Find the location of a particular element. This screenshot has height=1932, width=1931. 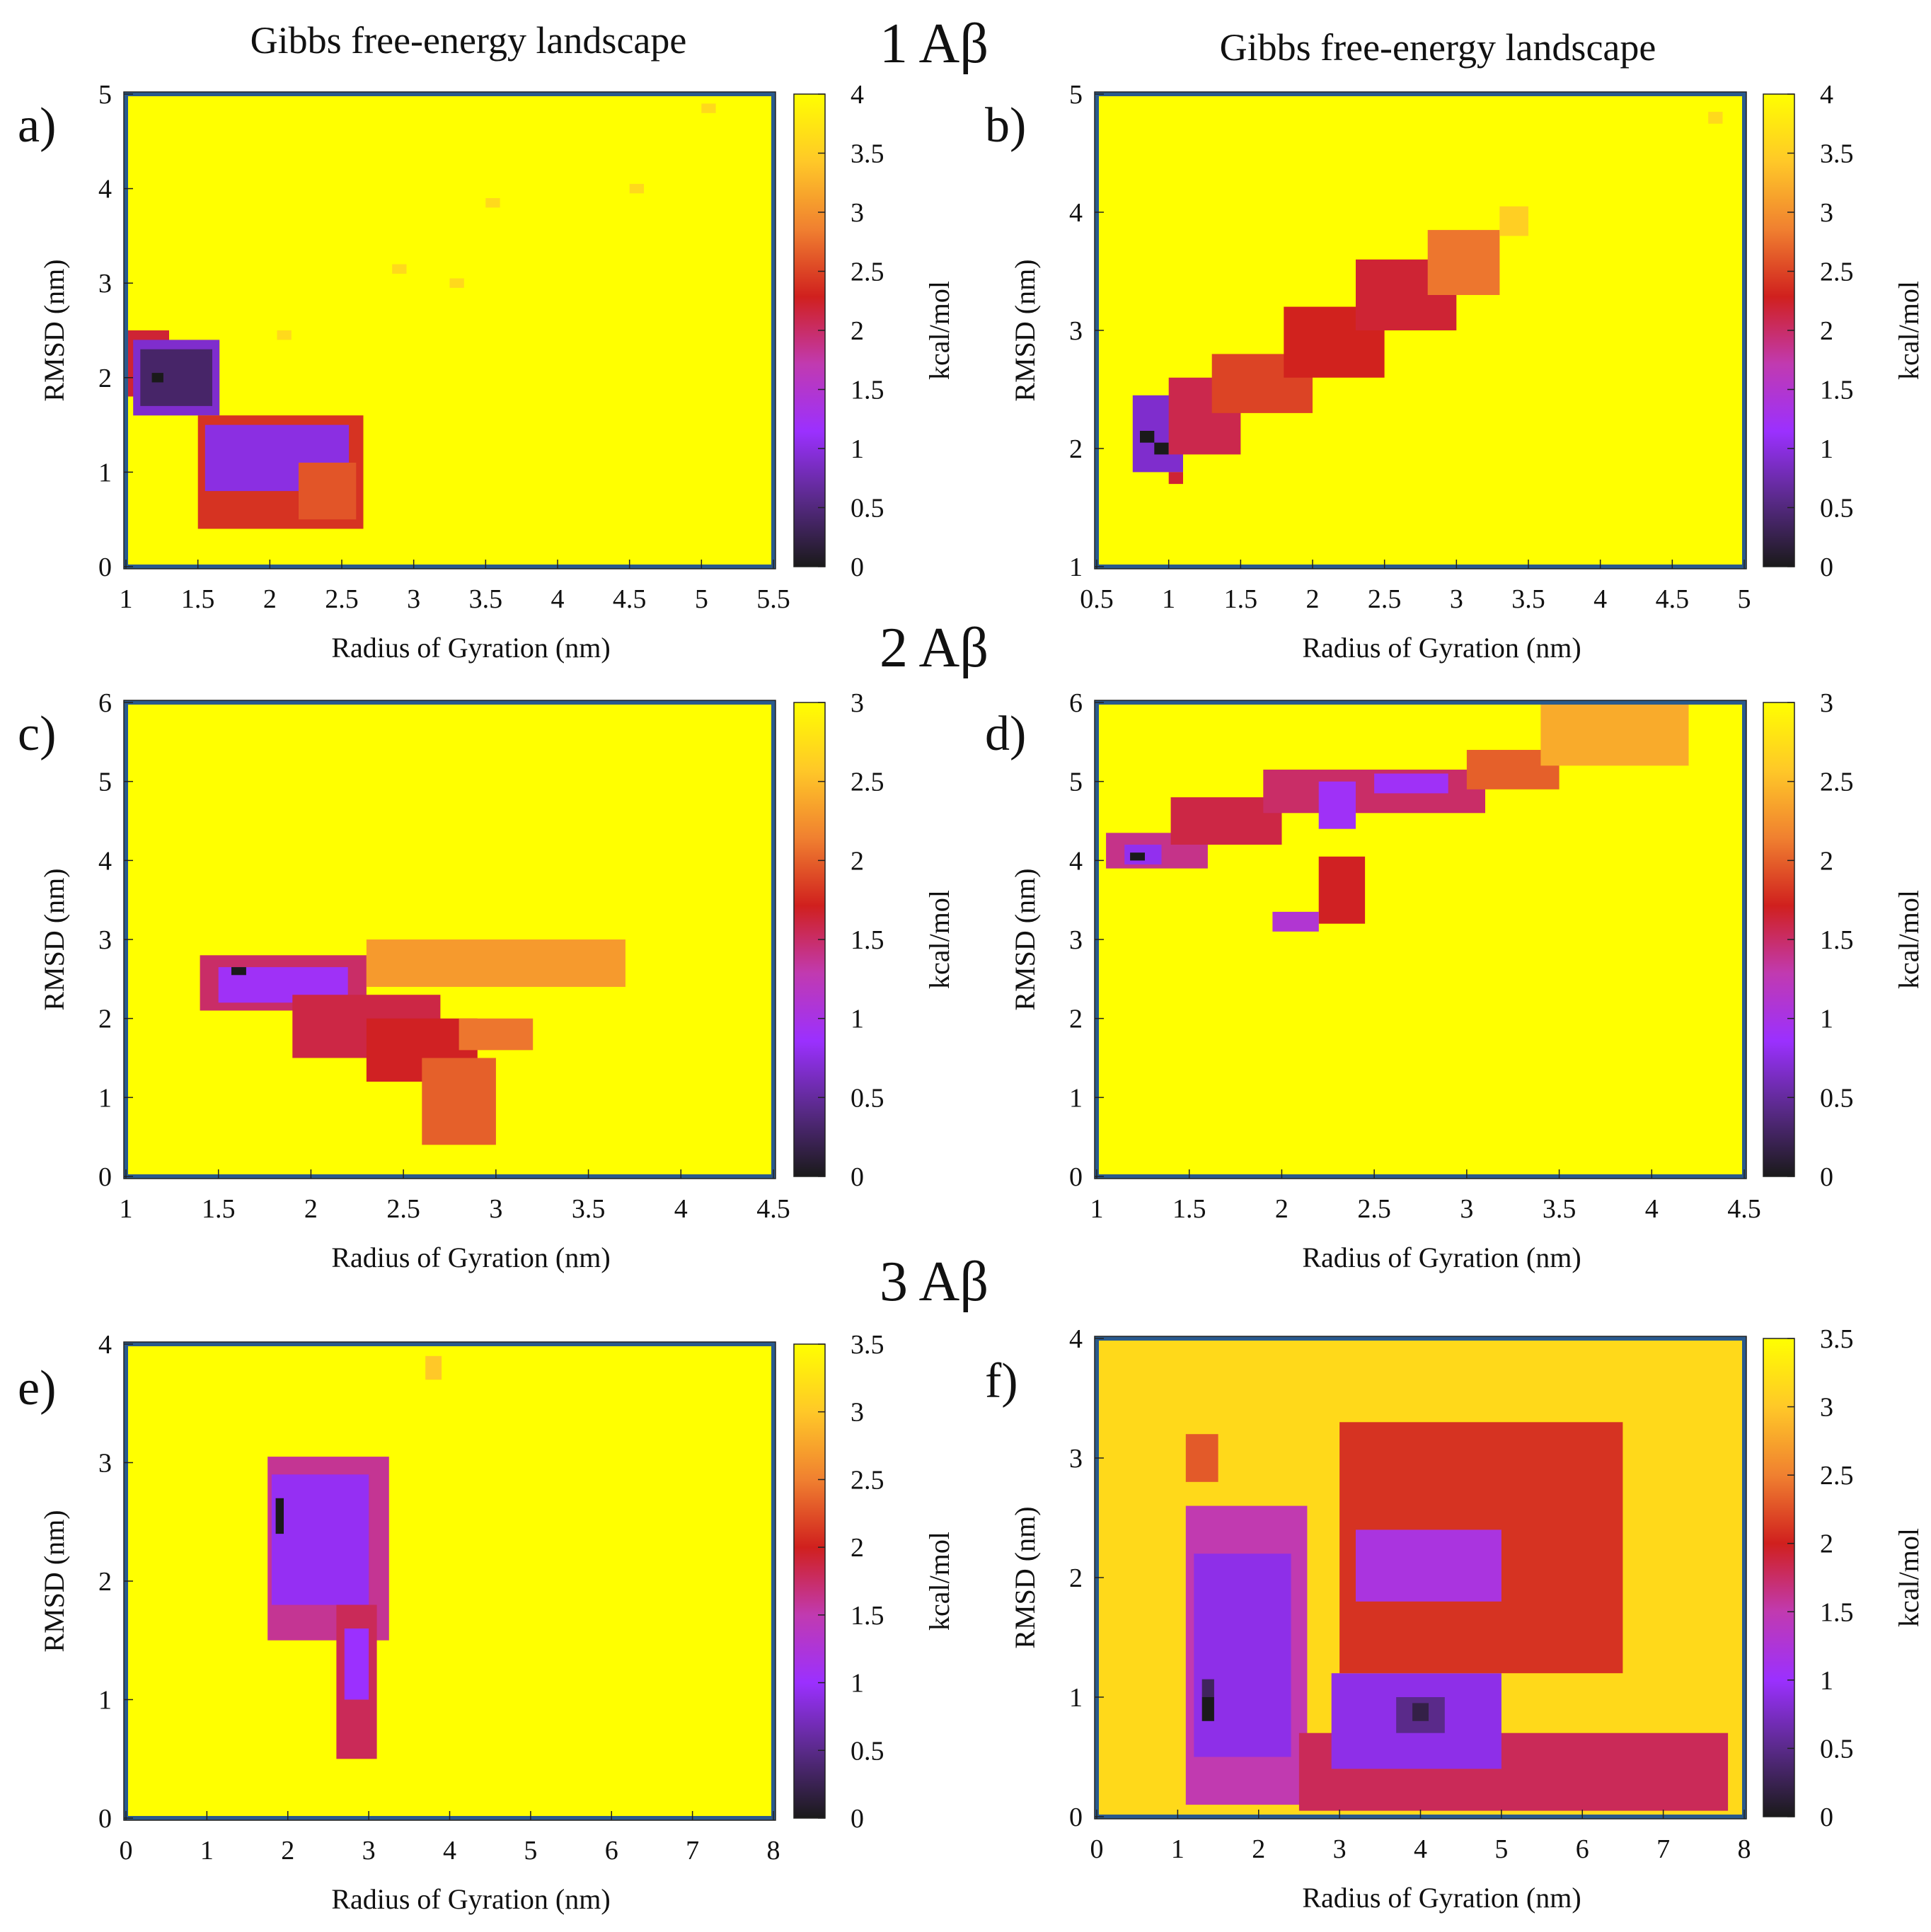

x-tick-label: 0.5 is located at coordinates (1097, 599).